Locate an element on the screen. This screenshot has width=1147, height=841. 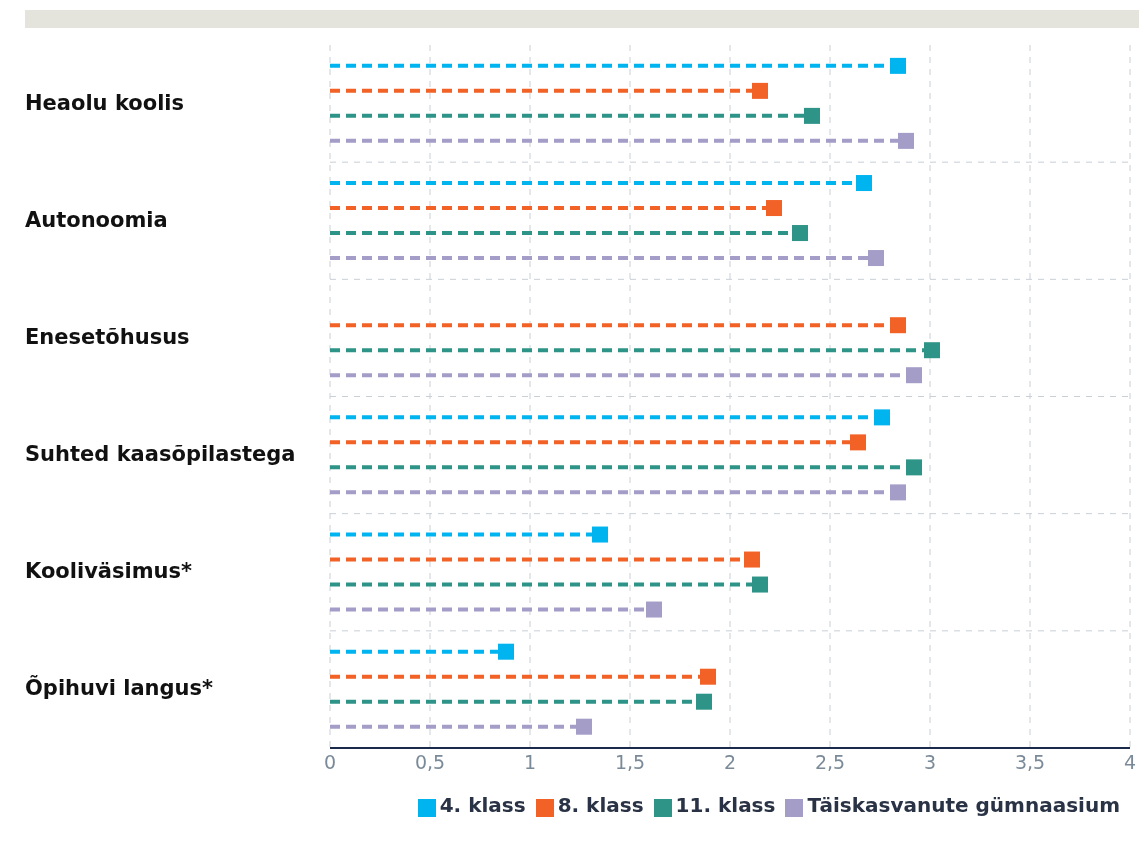
y-tick-label: Enesetõhusus is located at coordinates (107, 336).